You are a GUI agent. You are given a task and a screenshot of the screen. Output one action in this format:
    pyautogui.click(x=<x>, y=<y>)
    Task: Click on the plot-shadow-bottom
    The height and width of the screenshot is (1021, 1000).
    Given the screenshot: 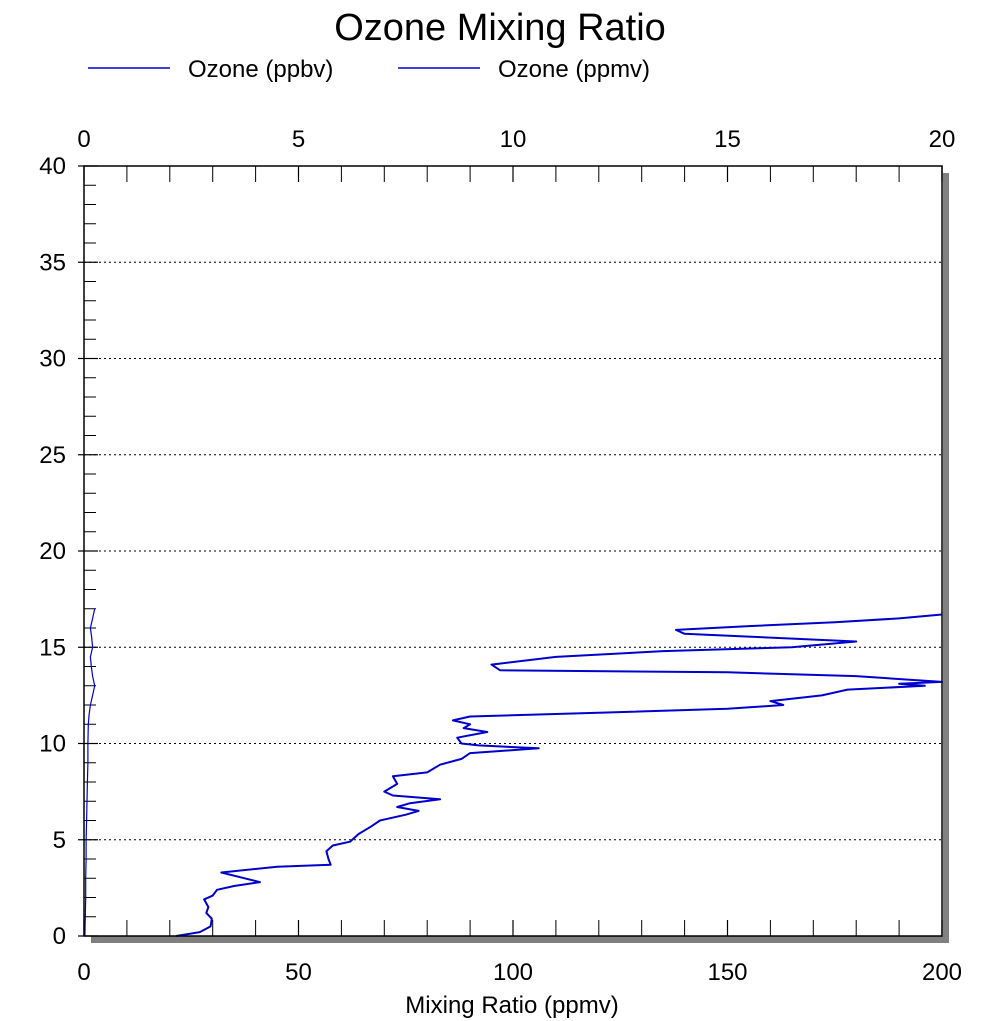 What is the action you would take?
    pyautogui.click(x=520, y=939)
    